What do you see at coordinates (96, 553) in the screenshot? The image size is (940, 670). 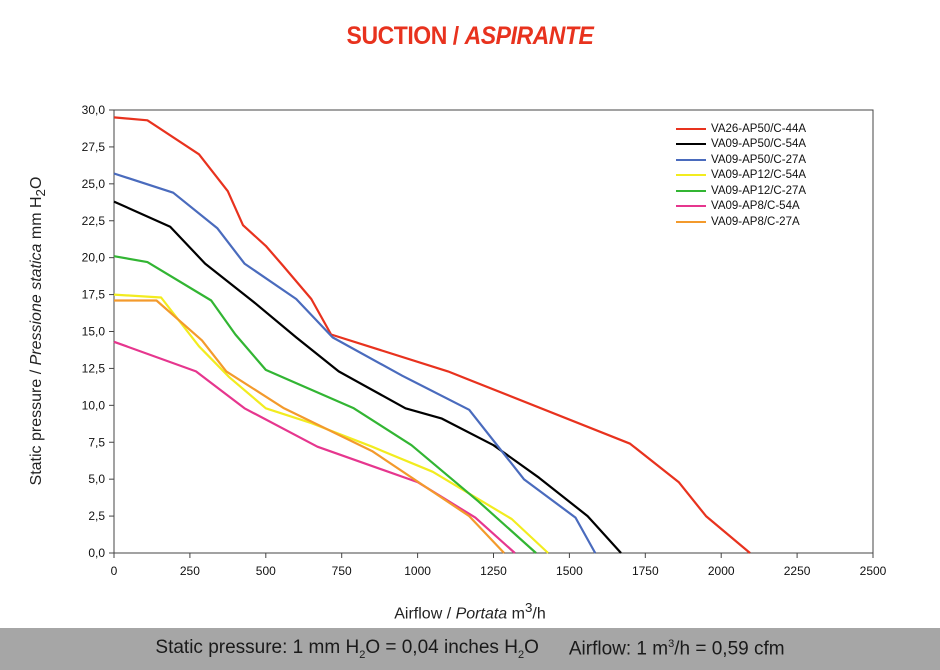 I see `y-tick-label: 0,0` at bounding box center [96, 553].